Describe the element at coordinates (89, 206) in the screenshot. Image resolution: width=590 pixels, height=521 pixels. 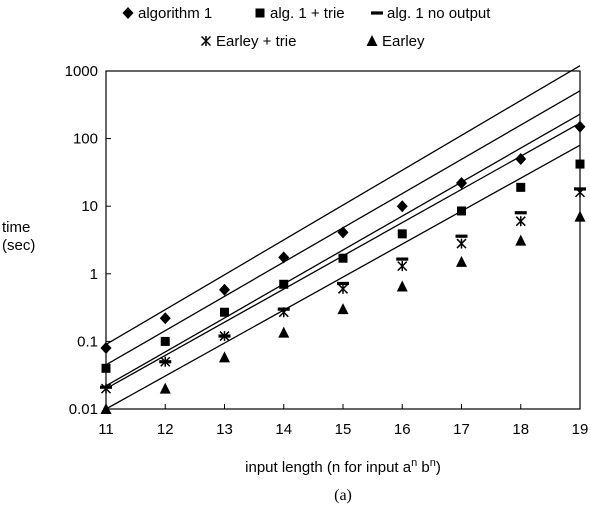
I see `y-tick-label: 10` at that location.